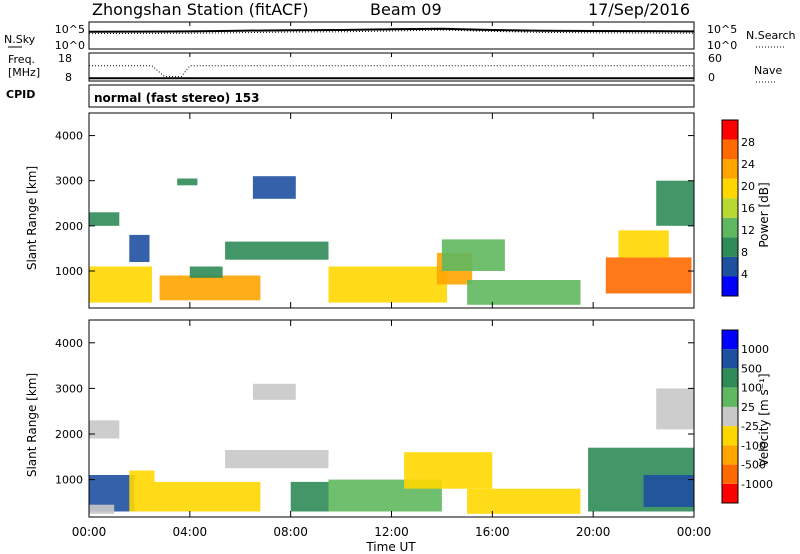  I want to click on count-panel: N.Sky 10^5 10^0 10^5 10^0 N.Search, so click(400, 36).